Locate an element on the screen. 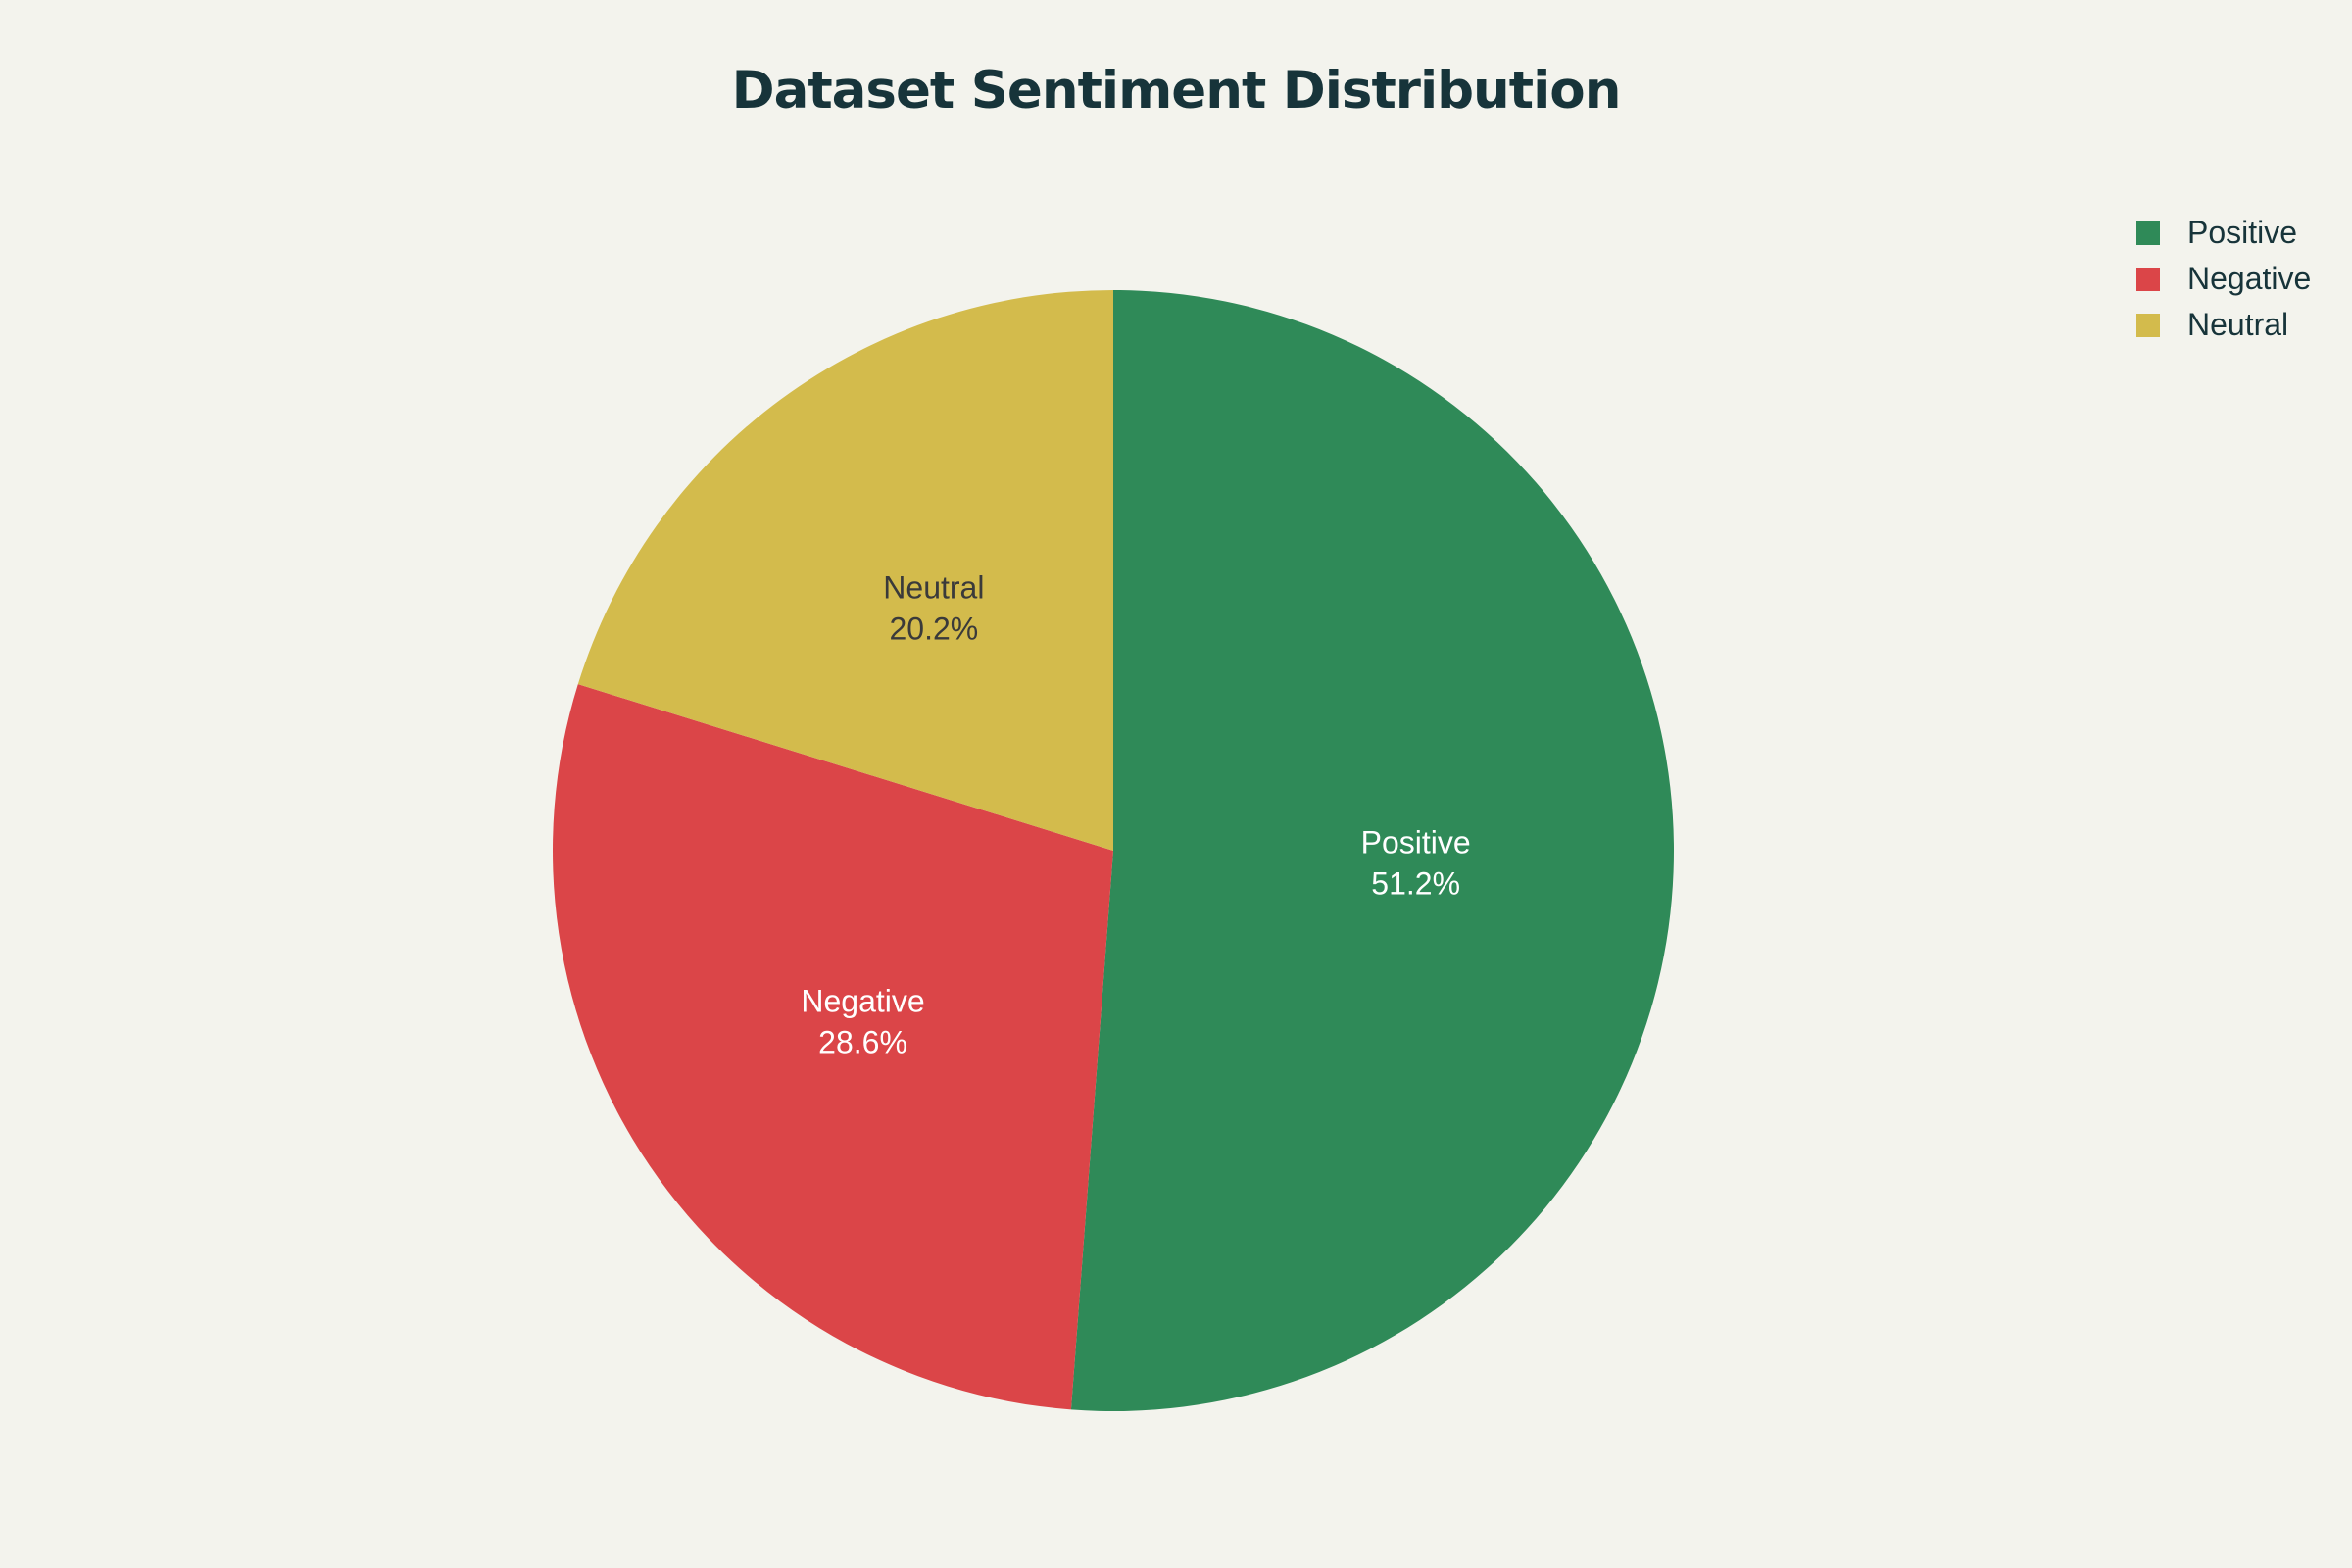 This screenshot has height=1568, width=2352. legend-item-neutral: Neutral is located at coordinates (2234, 325).